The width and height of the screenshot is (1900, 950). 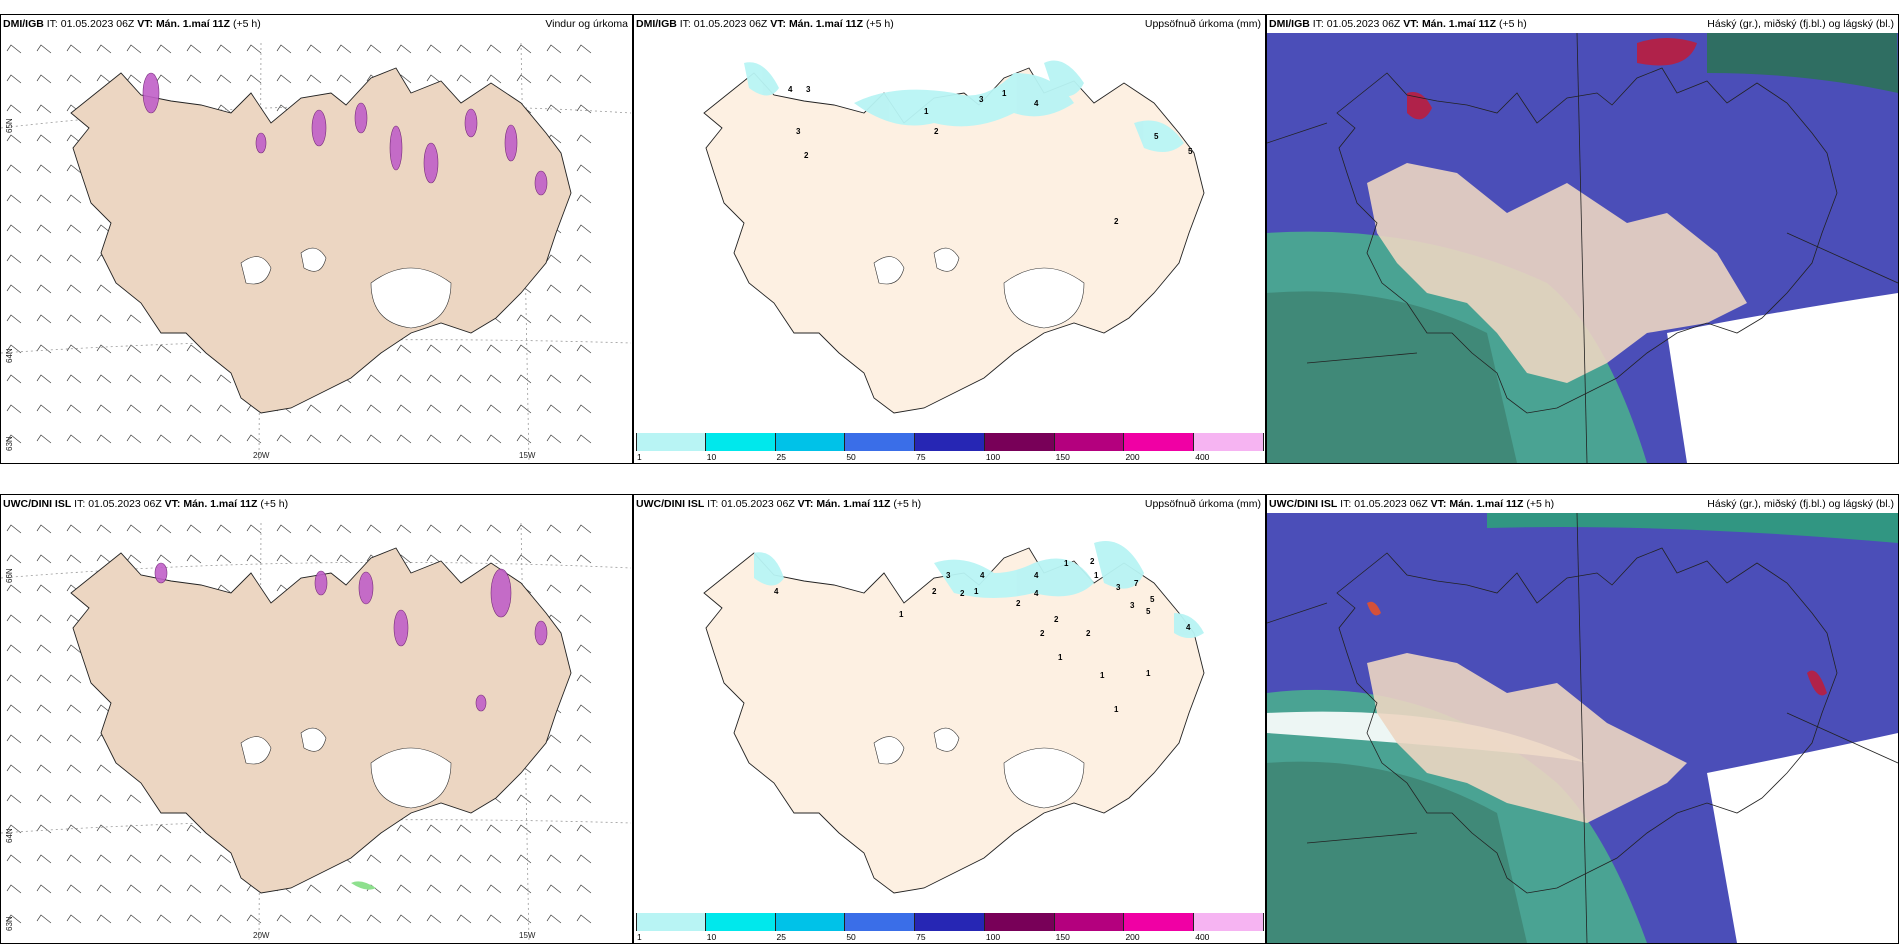 I want to click on precip-value: 7, so click(x=1136, y=583).